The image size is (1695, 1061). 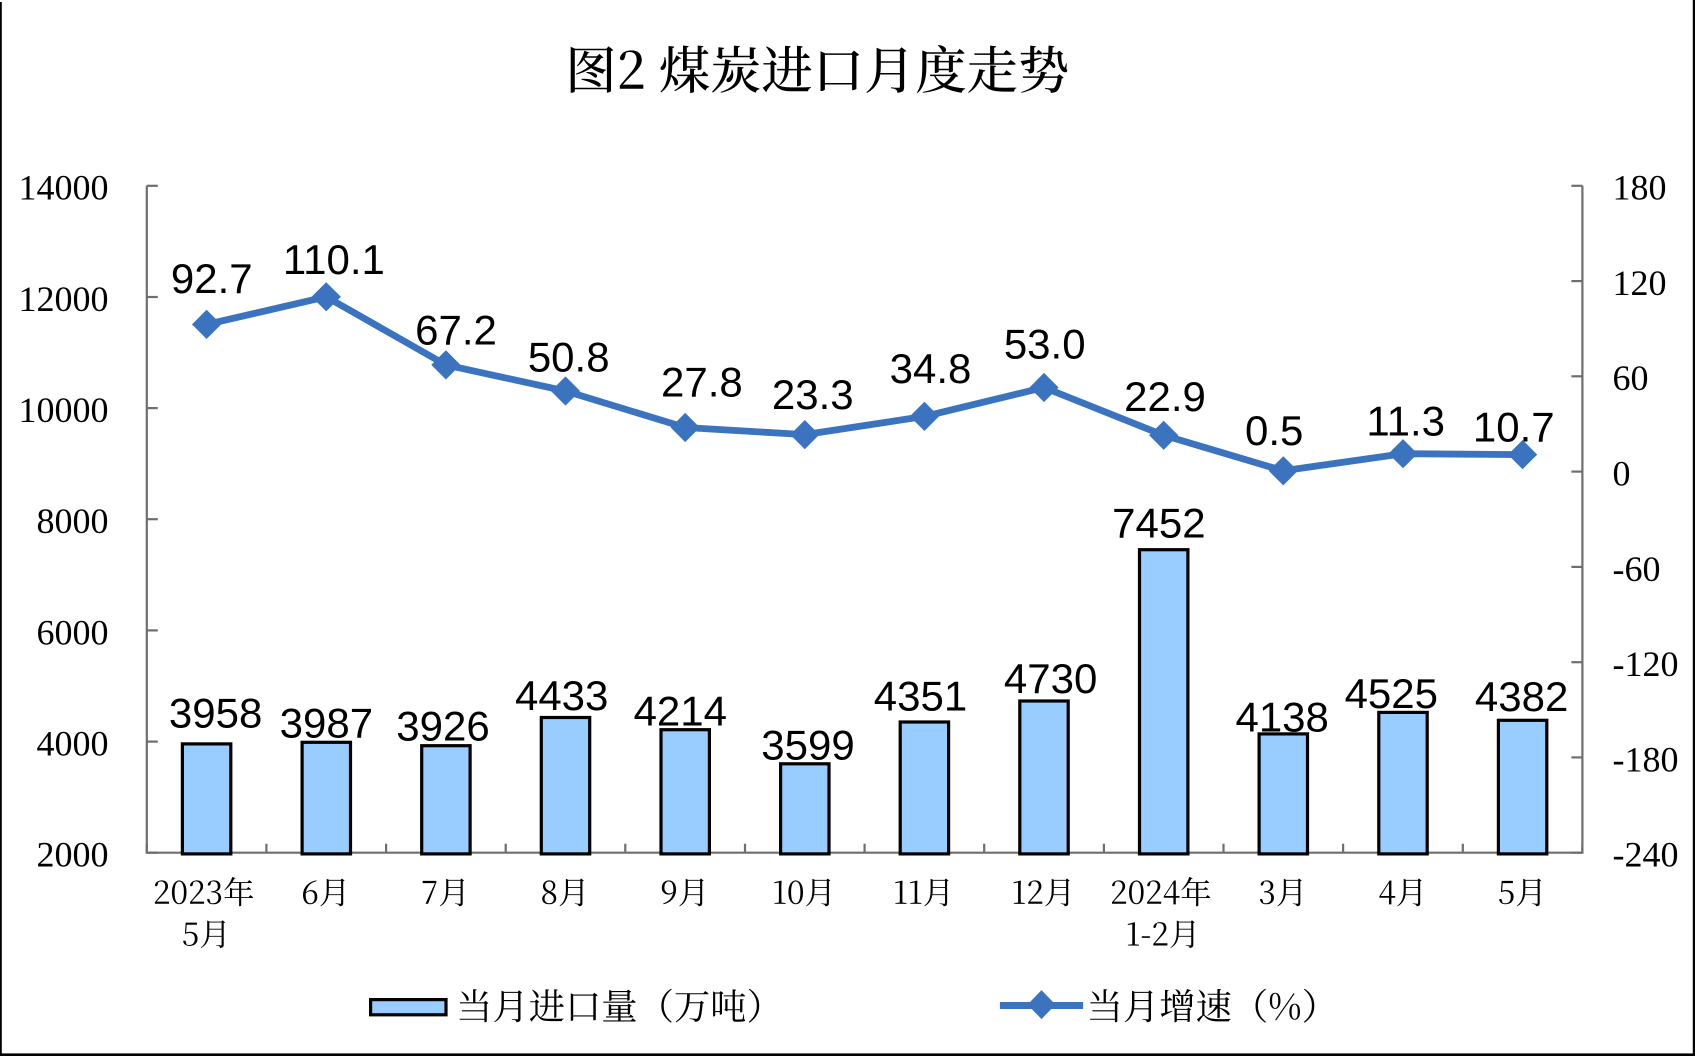 I want to click on svg-text: 8000, so click(x=73, y=521).